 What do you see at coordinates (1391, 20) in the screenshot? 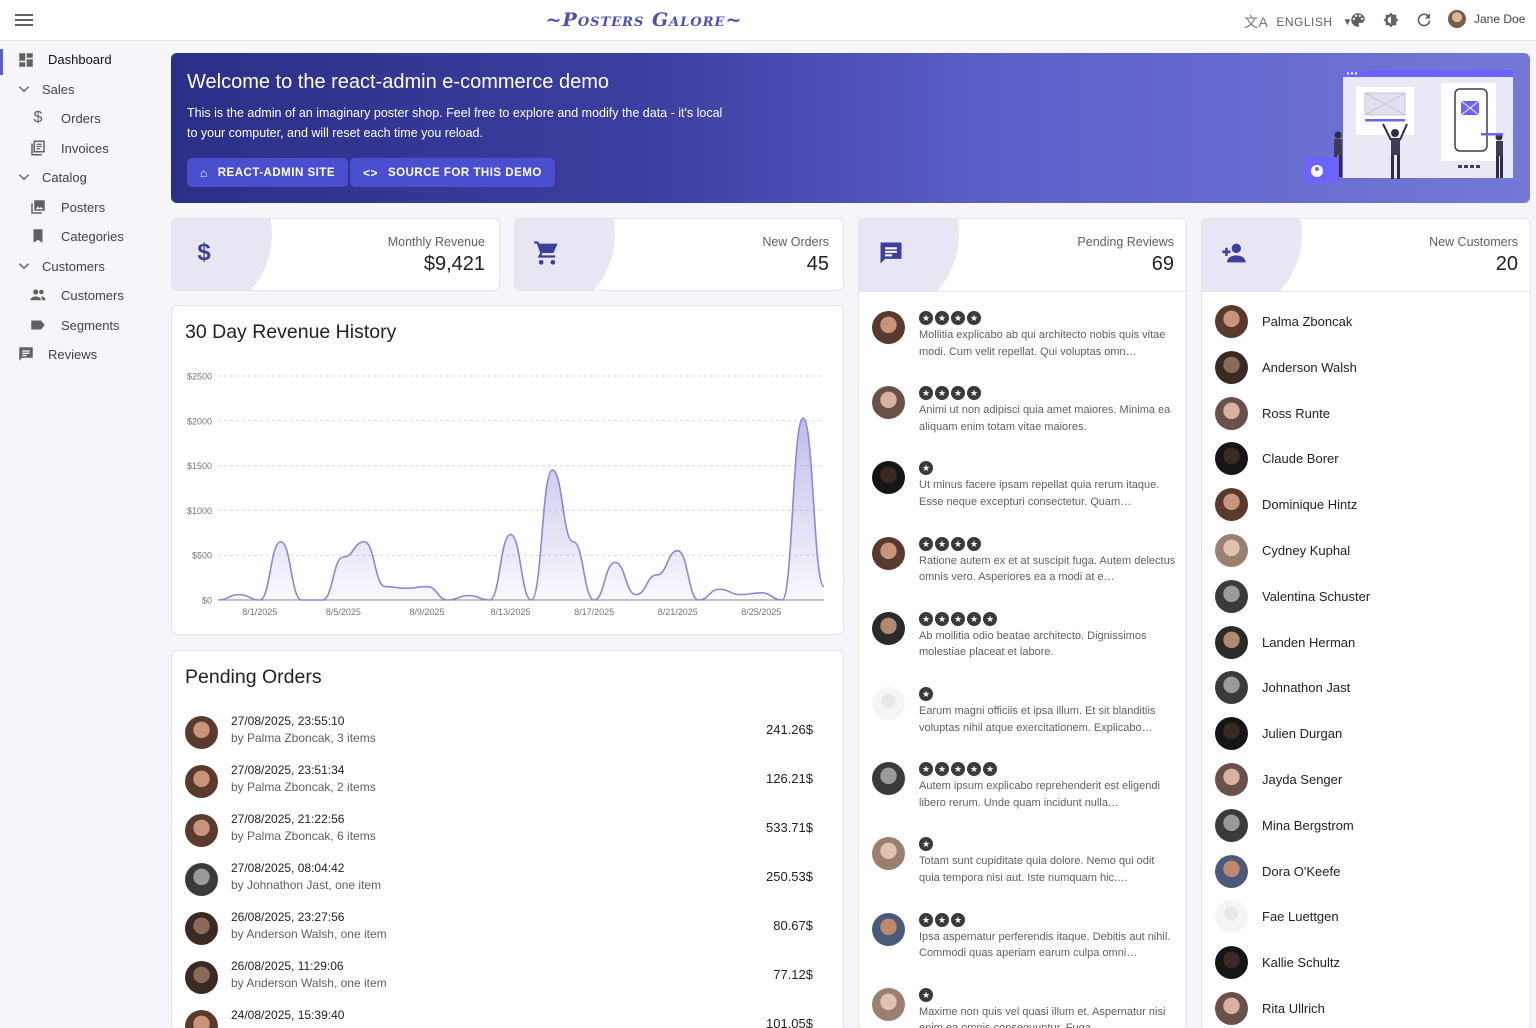
I see `brightness-icon` at bounding box center [1391, 20].